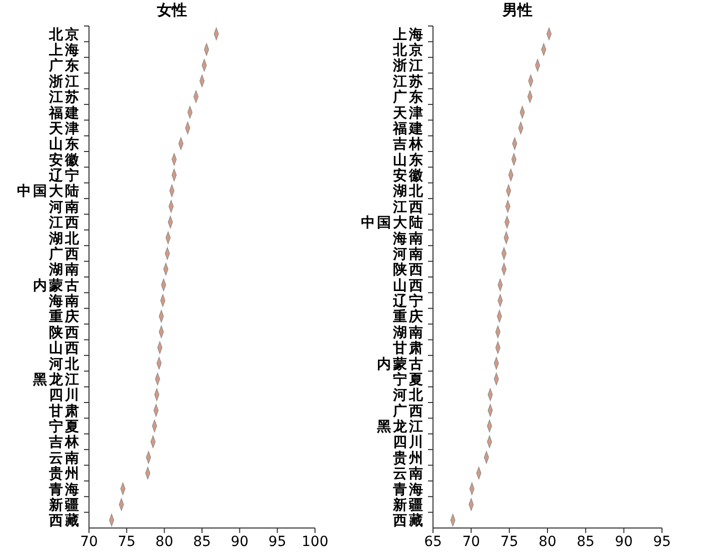 The height and width of the screenshot is (553, 703). Describe the element at coordinates (171, 10) in the screenshot. I see `chart-title: 女性` at that location.